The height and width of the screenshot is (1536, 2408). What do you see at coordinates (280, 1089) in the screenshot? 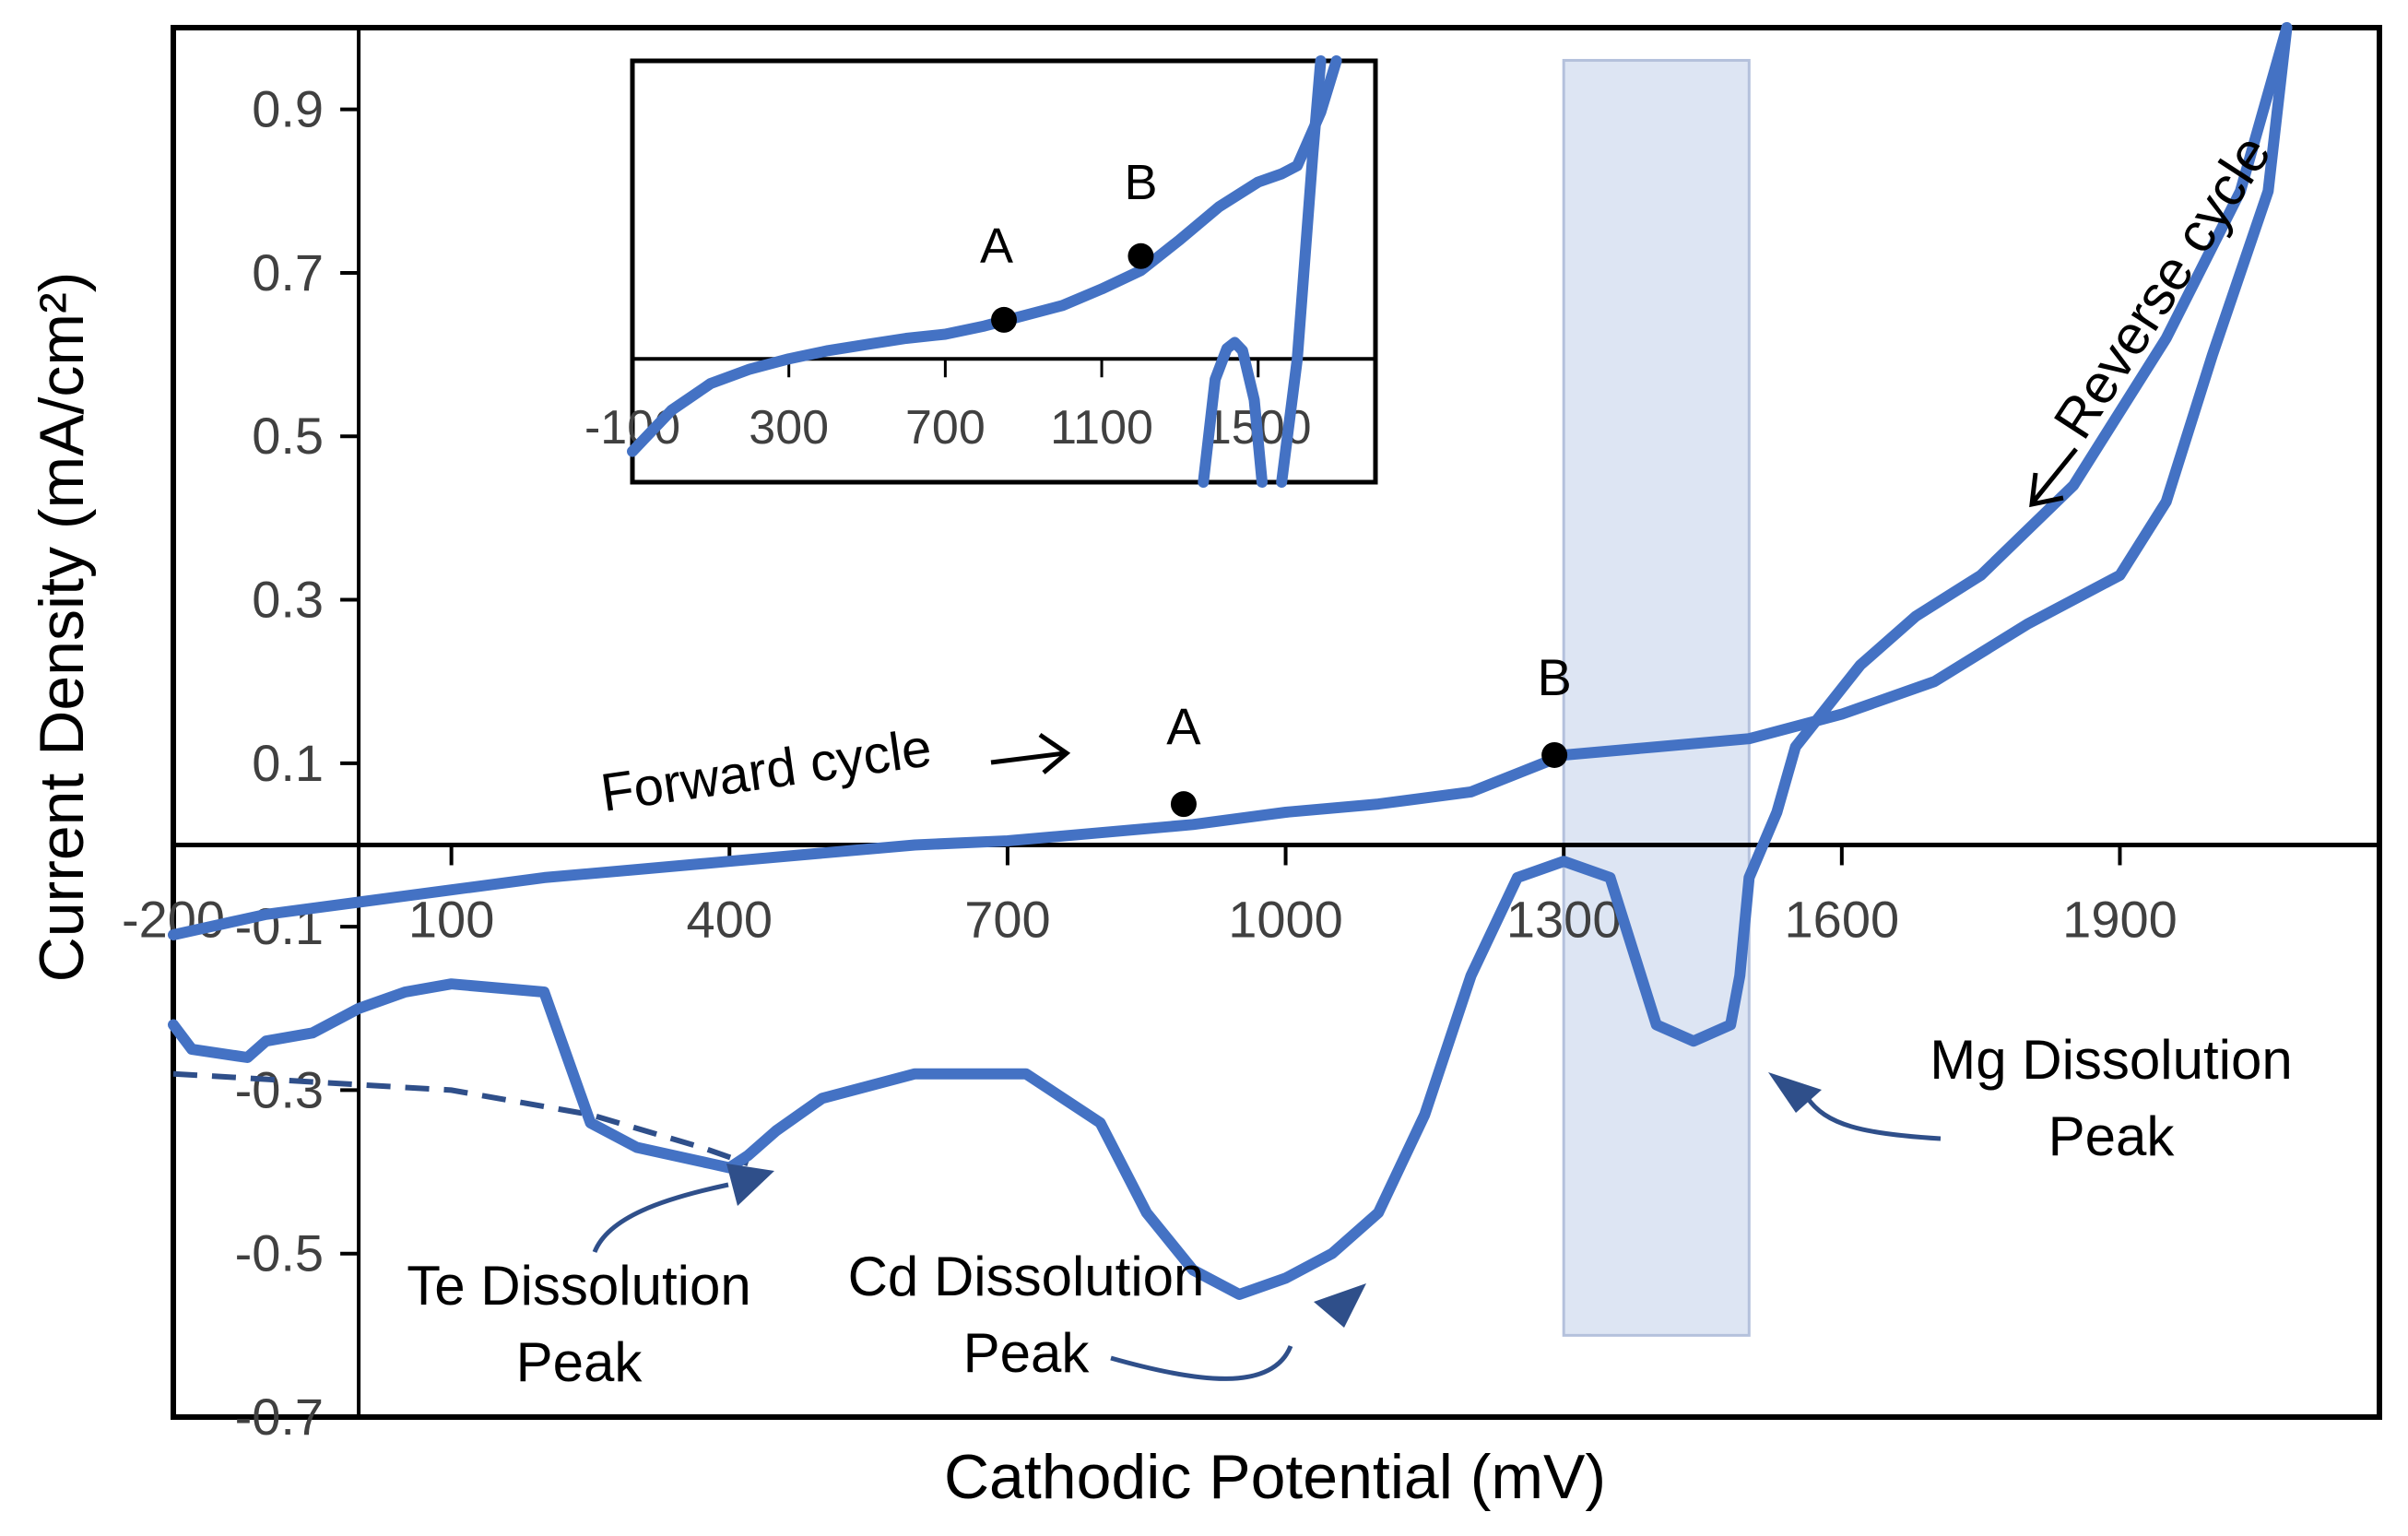
I see `y-tick-label: -0.3` at bounding box center [280, 1089].